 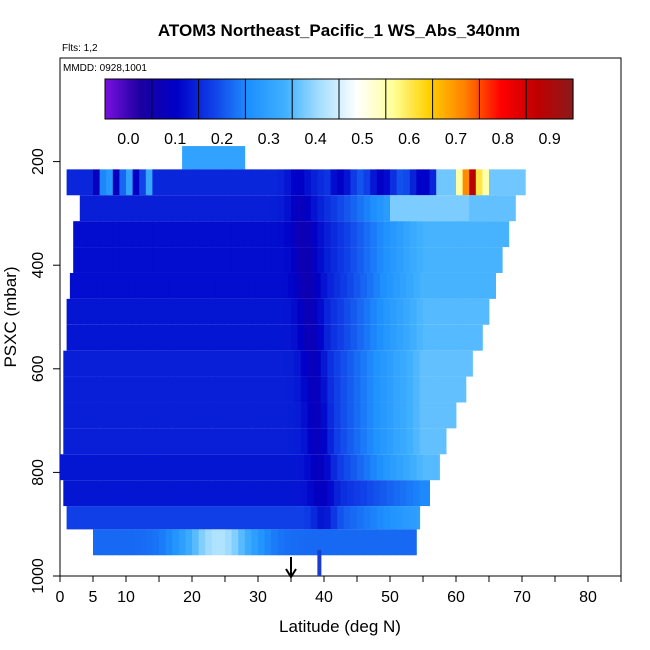 I want to click on colorbar-tick-label: 0.9, so click(x=549, y=139).